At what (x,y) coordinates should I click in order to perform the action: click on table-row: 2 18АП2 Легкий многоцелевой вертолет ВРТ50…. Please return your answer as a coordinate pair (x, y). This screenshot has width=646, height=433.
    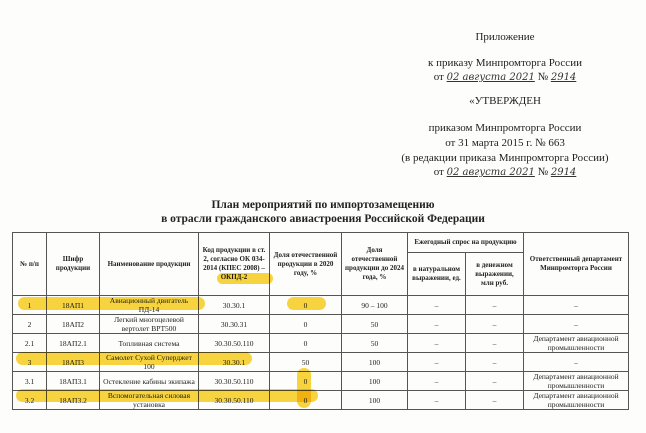
    Looking at the image, I should click on (320, 324).